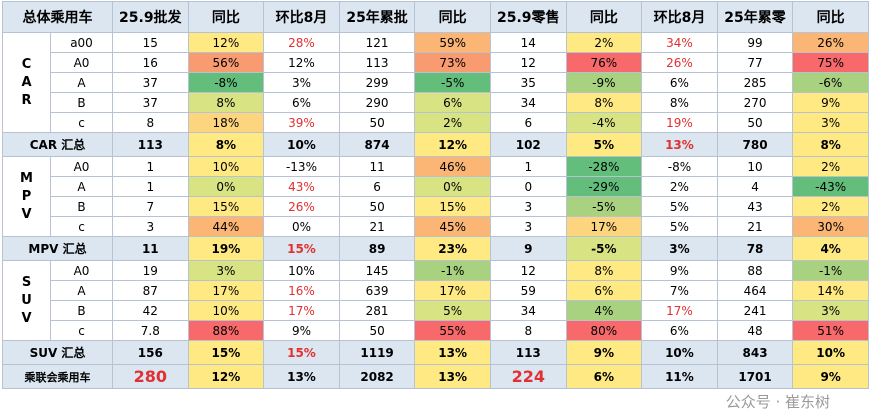  What do you see at coordinates (528, 144) in the screenshot?
I see `cell: 102` at bounding box center [528, 144].